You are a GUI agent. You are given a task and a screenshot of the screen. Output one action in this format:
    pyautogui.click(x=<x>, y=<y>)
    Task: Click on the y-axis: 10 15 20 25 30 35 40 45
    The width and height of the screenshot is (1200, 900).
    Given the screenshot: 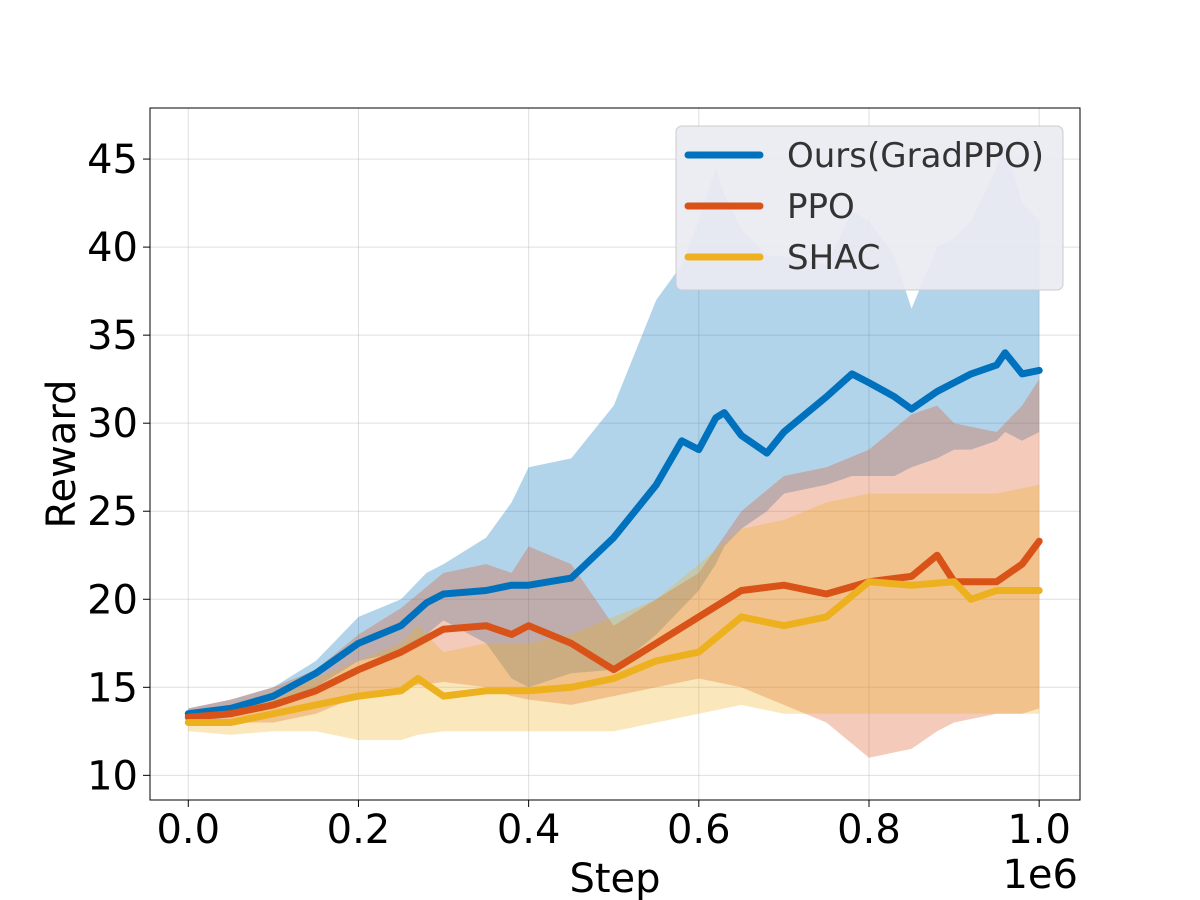 What is the action you would take?
    pyautogui.click(x=118, y=468)
    